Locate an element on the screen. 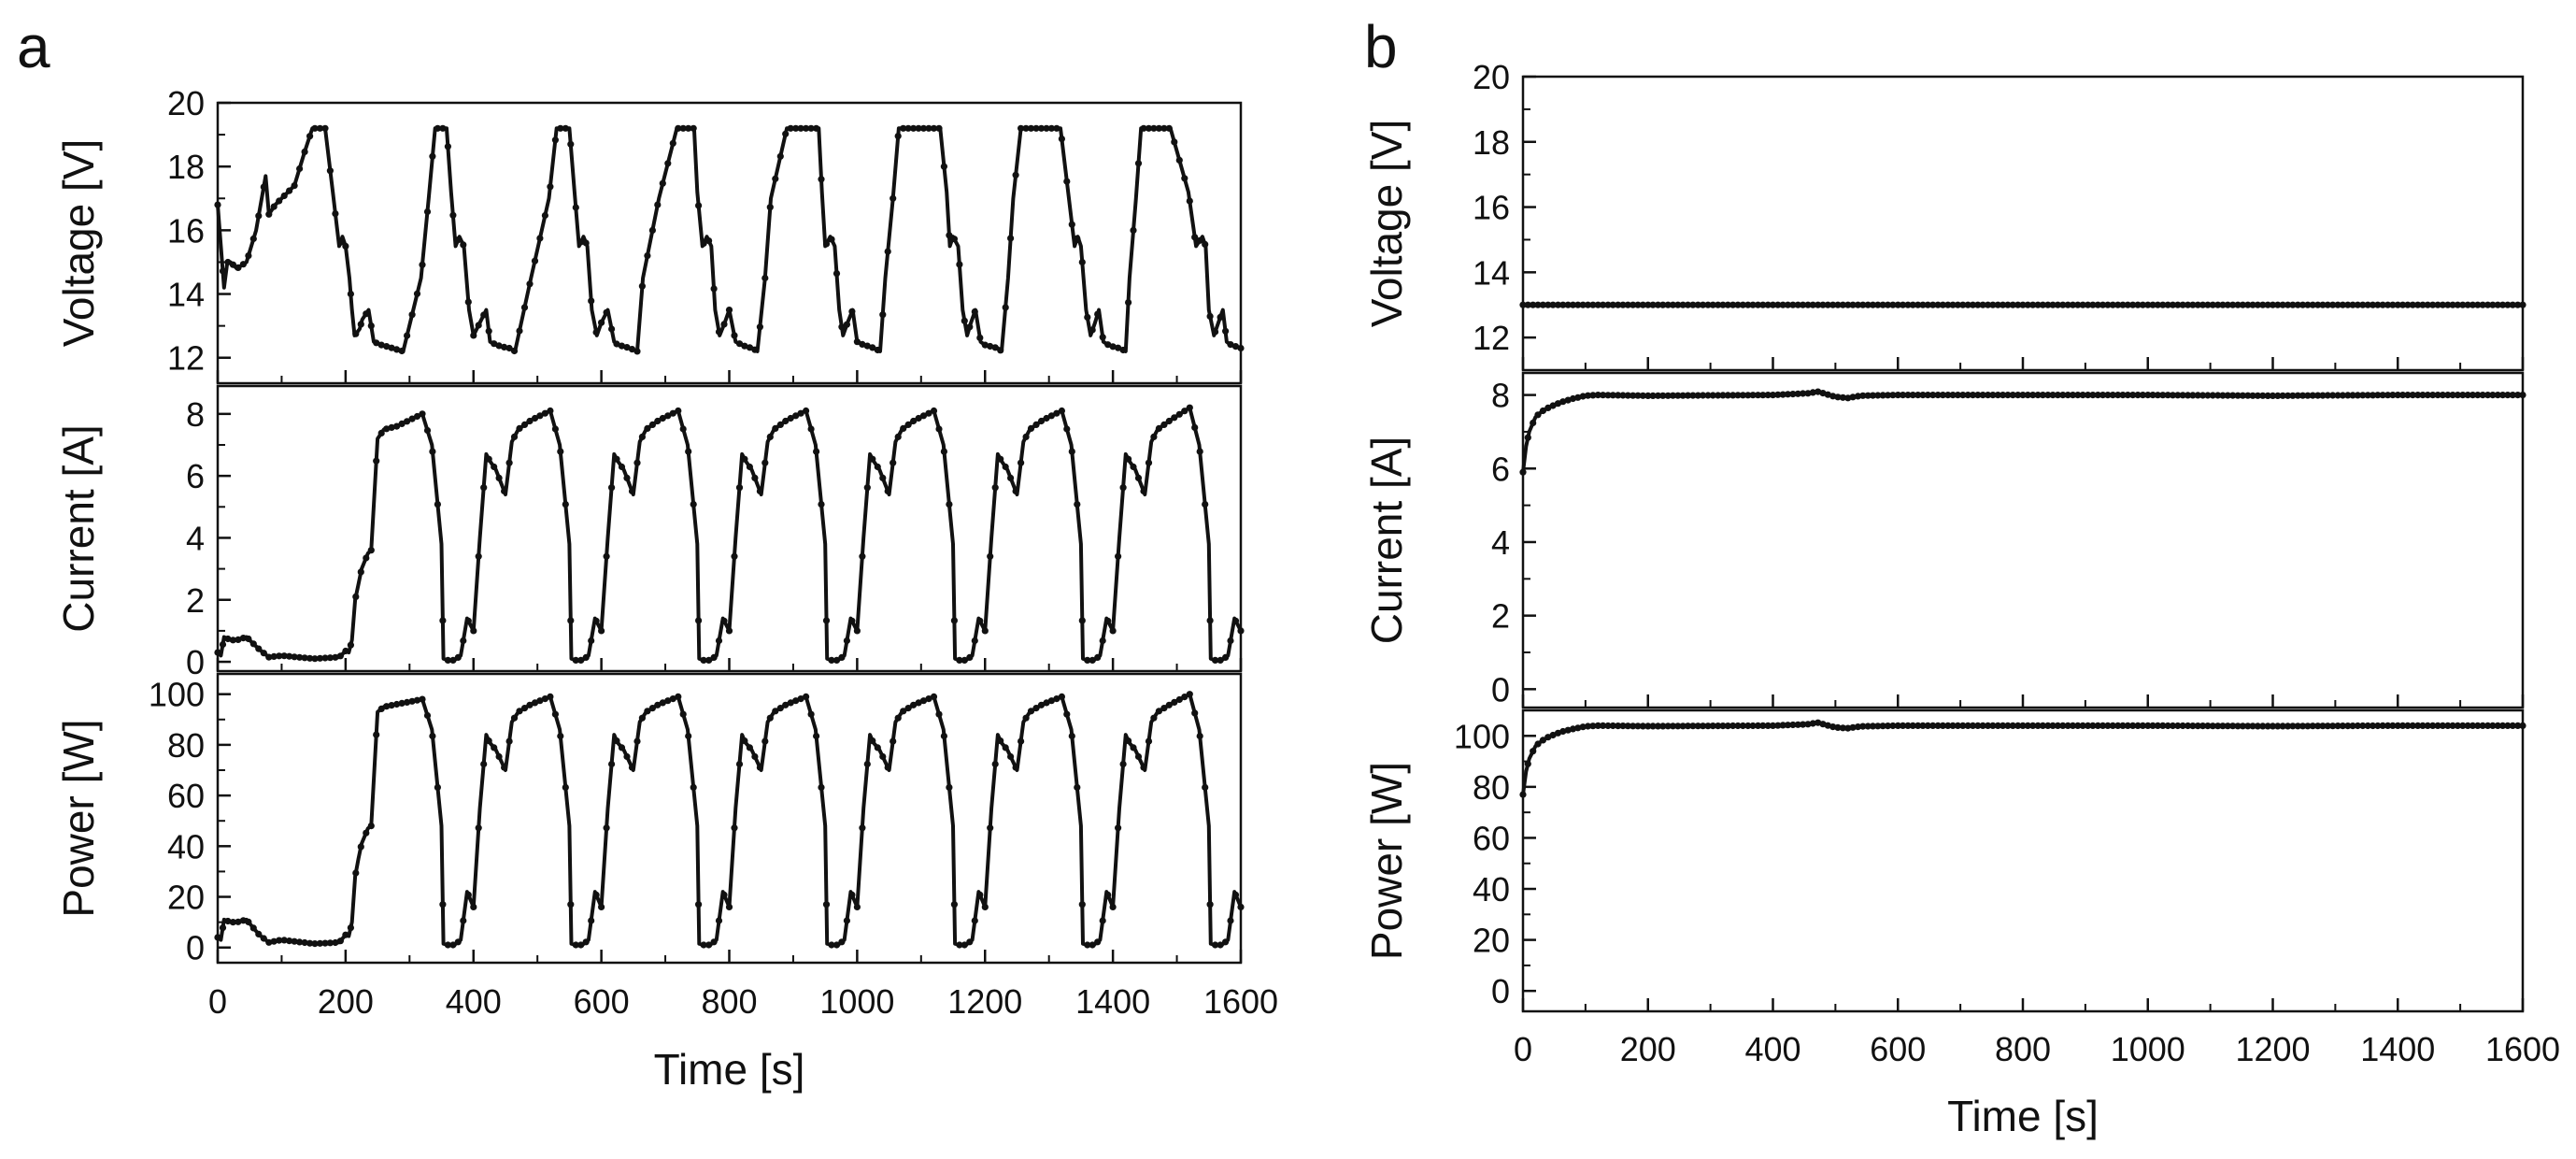 The image size is (2576, 1159). y-tick-label: 18 is located at coordinates (186, 167).